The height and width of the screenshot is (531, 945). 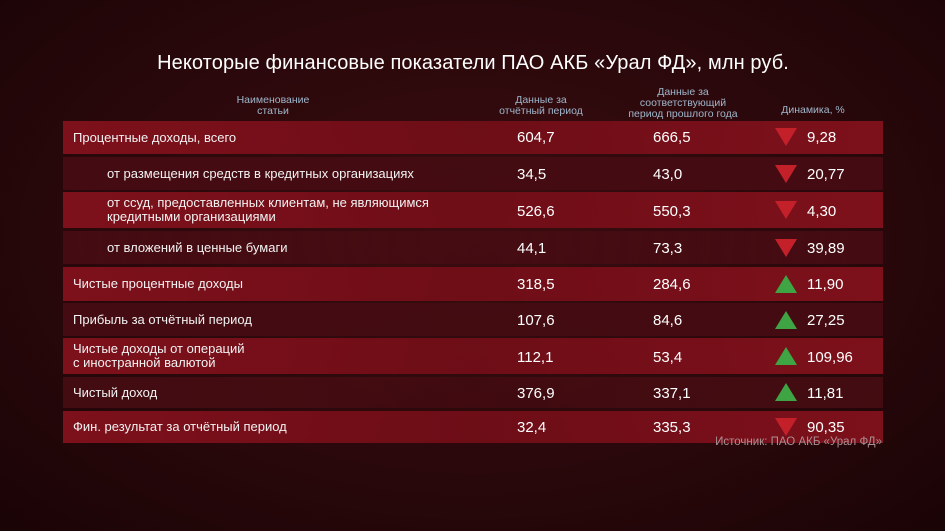 I want to click on previous-value: 335,3, so click(x=672, y=427).